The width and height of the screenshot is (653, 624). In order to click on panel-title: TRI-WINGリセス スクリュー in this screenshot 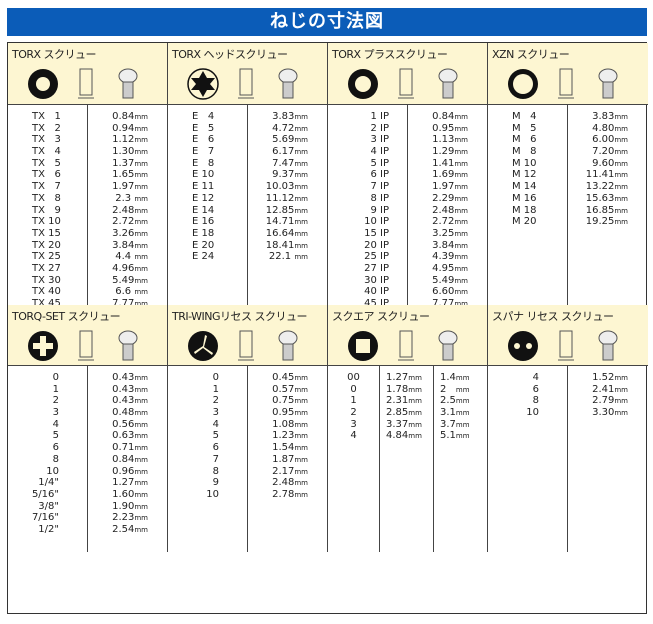, I will do `click(240, 316)`.